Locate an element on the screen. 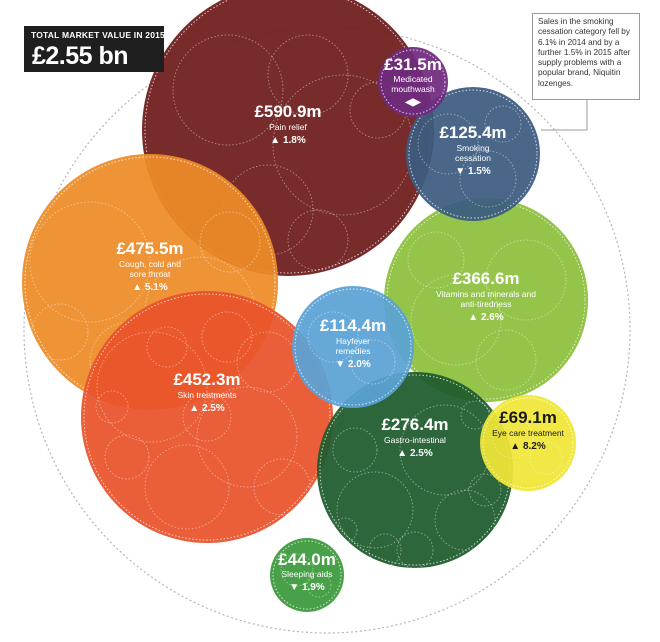 The width and height of the screenshot is (660, 642). category-label-medicated-mouthwash-1: mouthwash is located at coordinates (413, 89).